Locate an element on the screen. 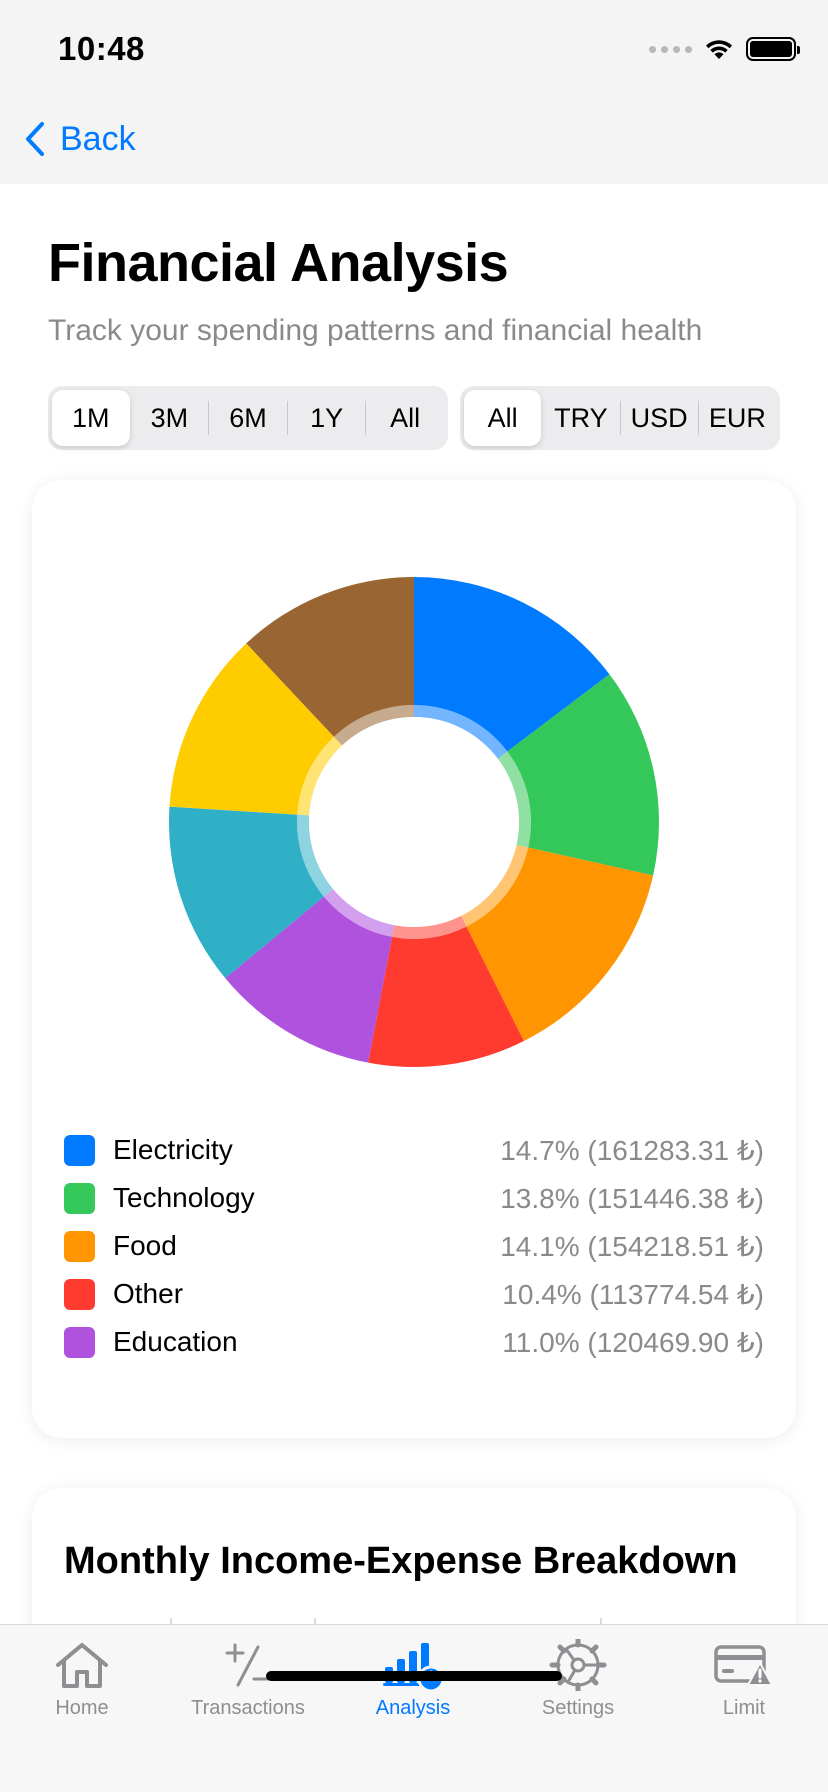  period-option-1m: 1M is located at coordinates (91, 418).